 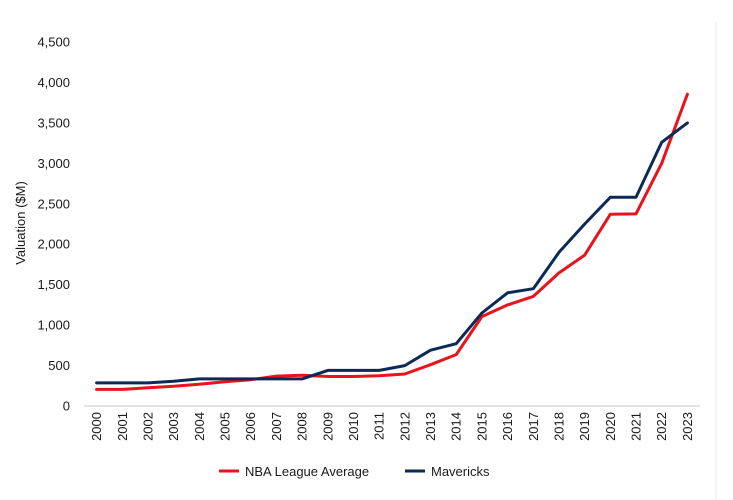 I want to click on x-tick-label: 2005, so click(x=225, y=426).